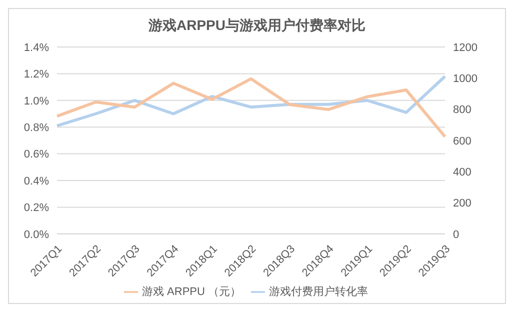 The image size is (514, 312). I want to click on y2-tick-label: 0, so click(456, 234).